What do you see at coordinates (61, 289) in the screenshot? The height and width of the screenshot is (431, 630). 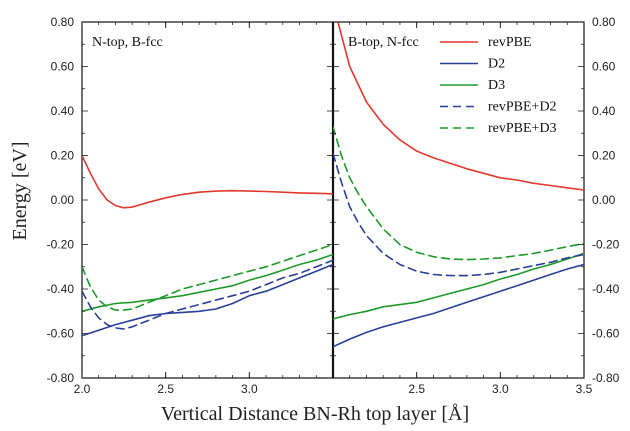 I see `y-tick-label-left: -0.40` at bounding box center [61, 289].